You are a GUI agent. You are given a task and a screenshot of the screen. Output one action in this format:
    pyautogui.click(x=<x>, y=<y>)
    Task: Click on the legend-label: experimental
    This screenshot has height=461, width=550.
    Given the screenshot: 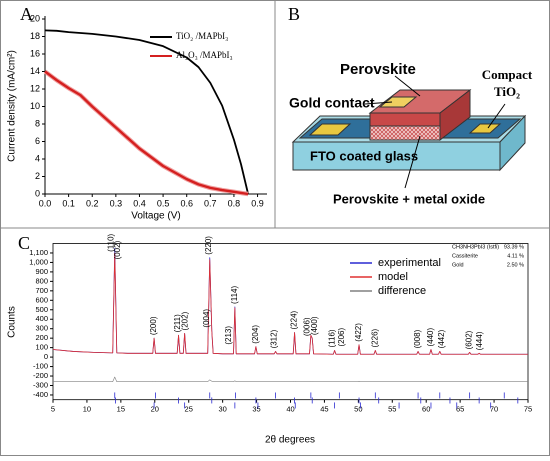 What is the action you would take?
    pyautogui.click(x=409, y=263)
    